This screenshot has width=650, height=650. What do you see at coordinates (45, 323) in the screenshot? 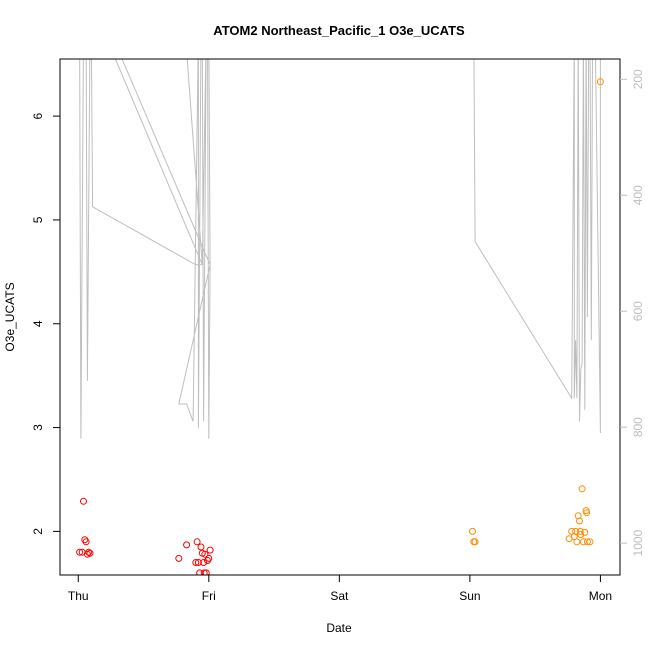
I see `y-axis: 2 3 4 5 6` at bounding box center [45, 323].